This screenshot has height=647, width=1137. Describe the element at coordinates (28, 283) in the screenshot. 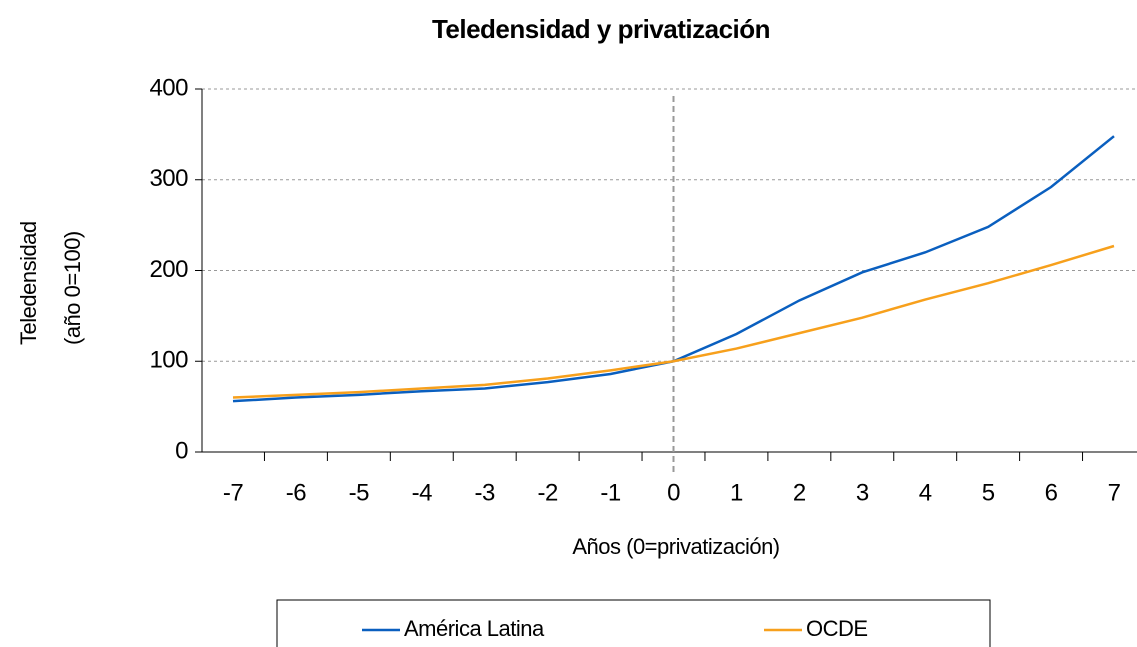

I see `y-axis-label-line: Teledensidad` at that location.